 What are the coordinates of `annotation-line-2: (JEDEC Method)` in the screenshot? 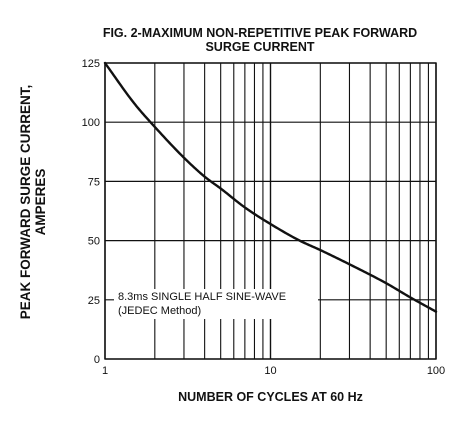 It's located at (159, 311).